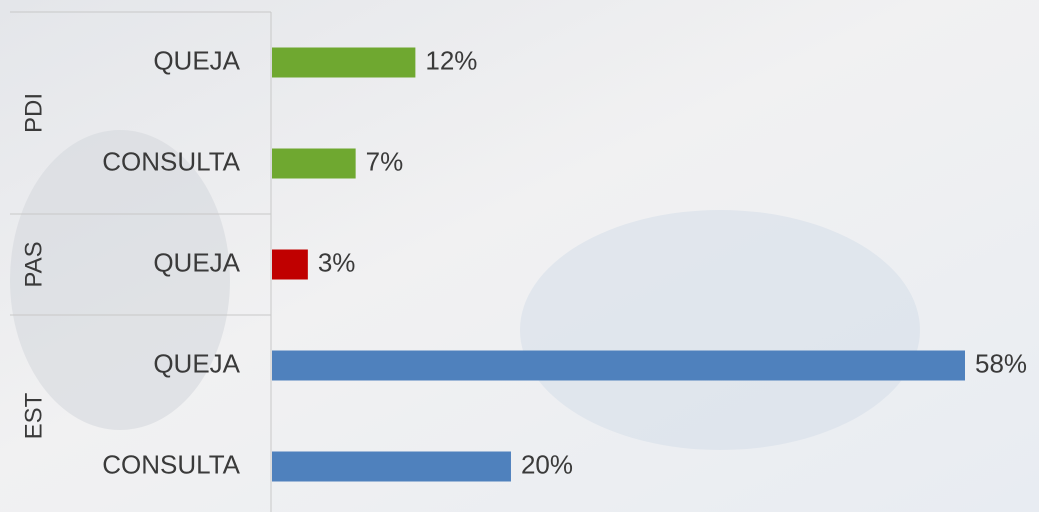  Describe the element at coordinates (33, 113) in the screenshot. I see `group-label: PDI` at that location.